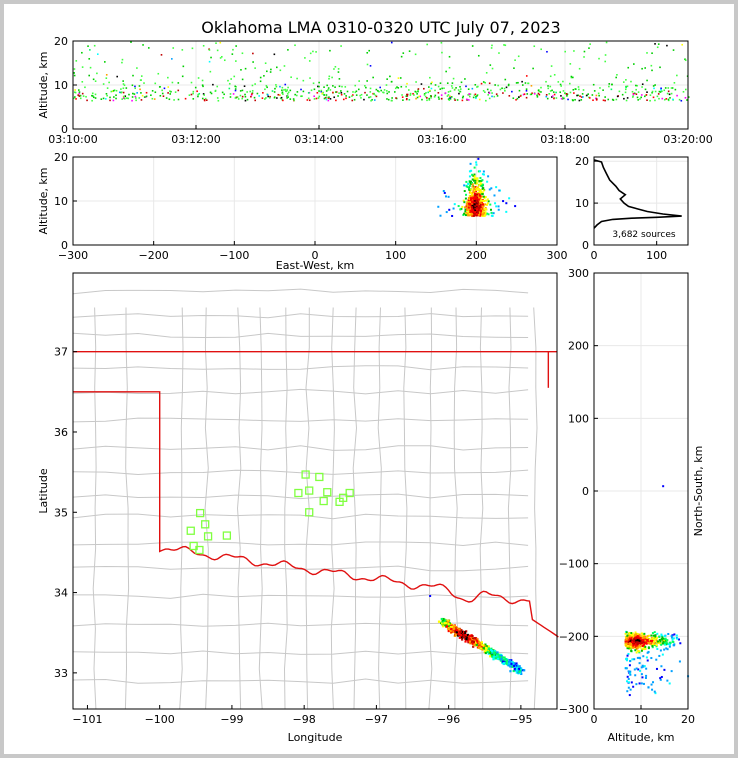 The height and width of the screenshot is (758, 738). Describe the element at coordinates (688, 719) in the screenshot. I see `x-tick-label: 20` at that location.